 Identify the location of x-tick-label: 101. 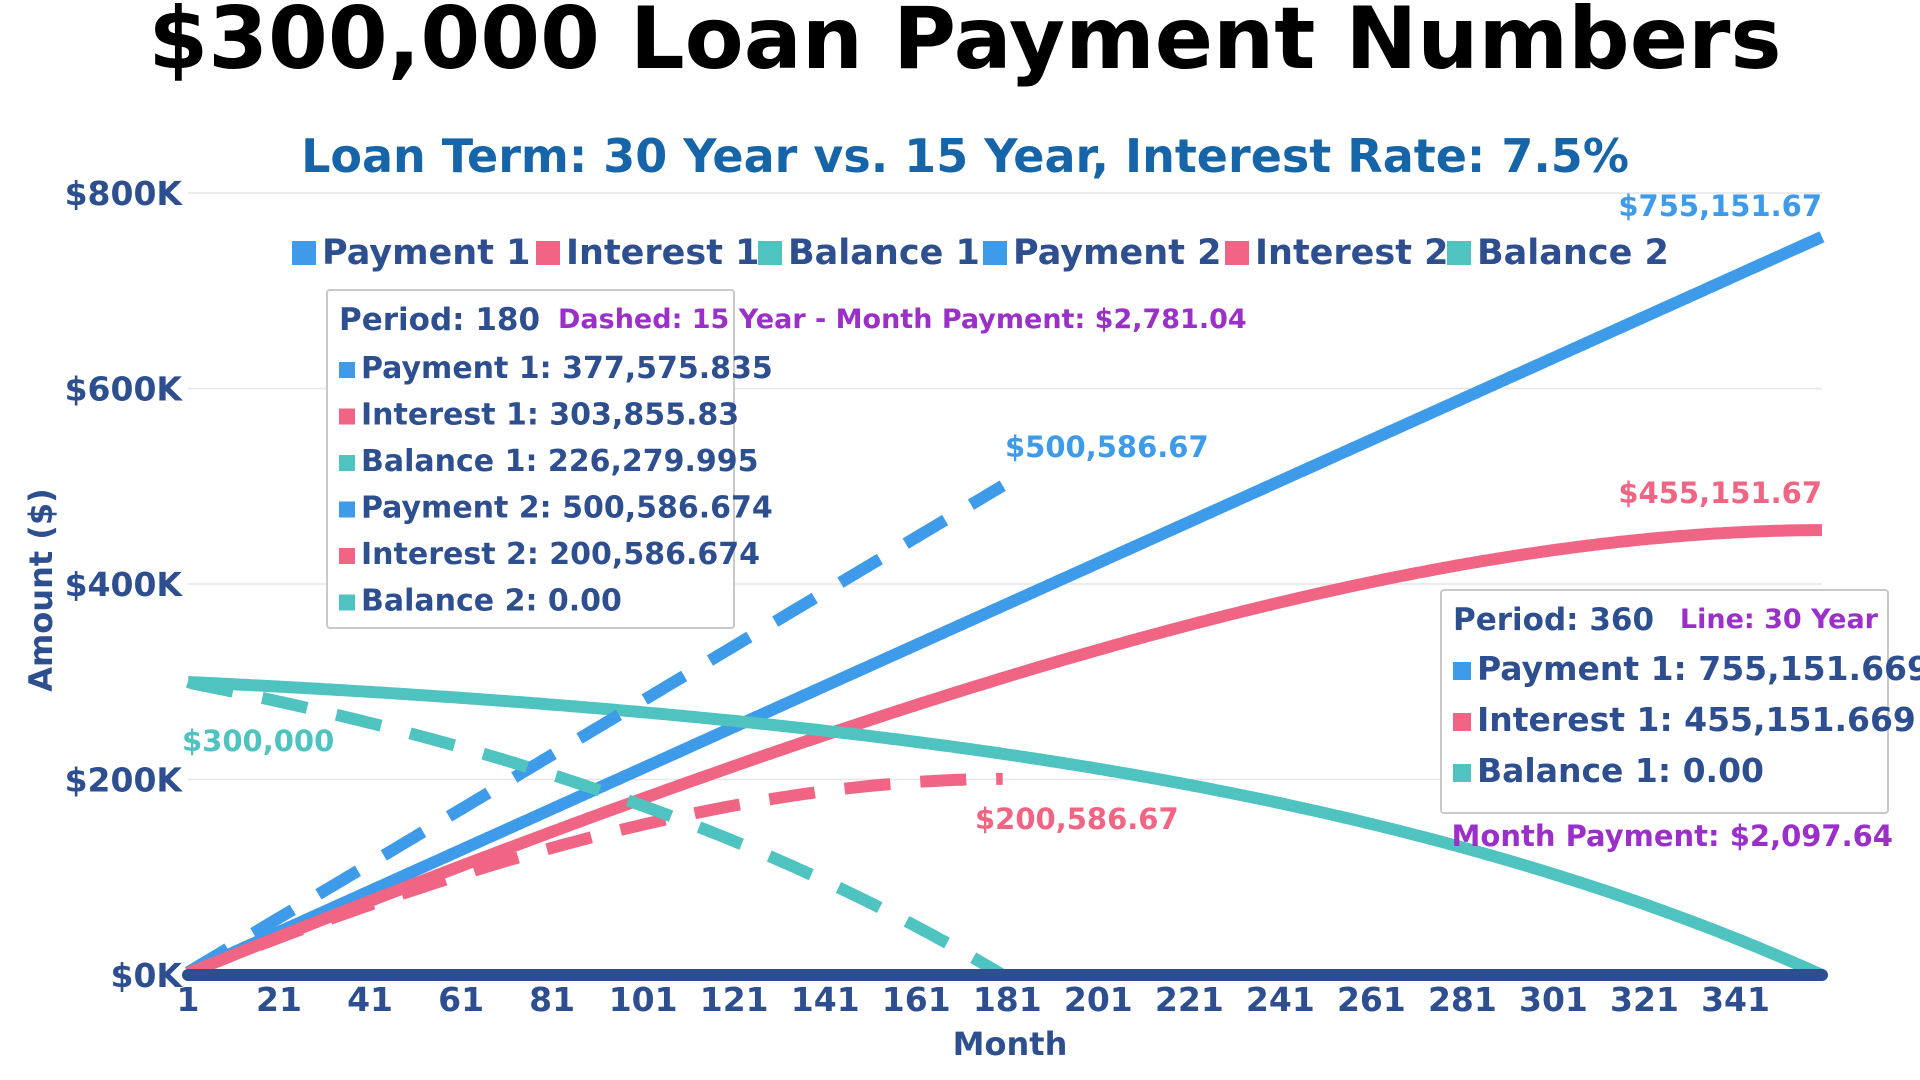
(643, 999).